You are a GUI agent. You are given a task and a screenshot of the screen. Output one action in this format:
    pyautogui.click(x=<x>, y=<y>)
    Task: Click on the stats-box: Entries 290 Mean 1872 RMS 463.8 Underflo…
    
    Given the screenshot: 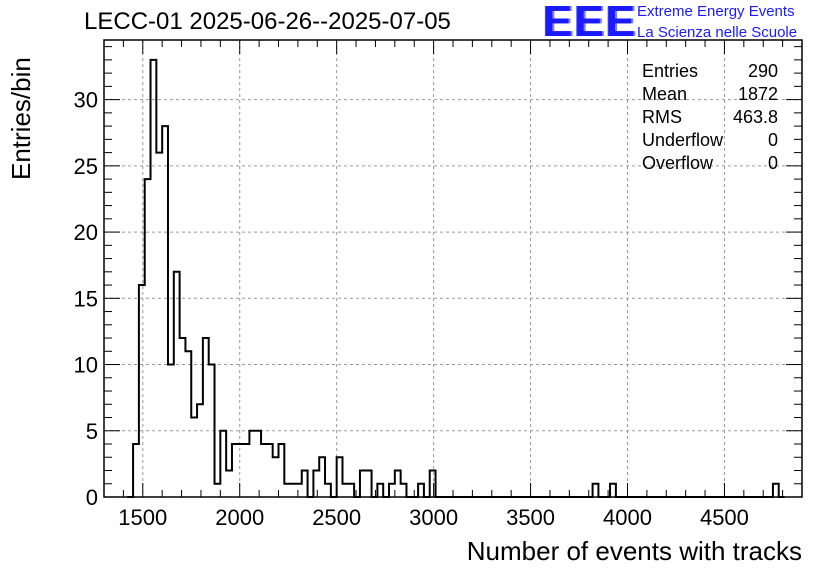 What is the action you would take?
    pyautogui.click(x=710, y=117)
    